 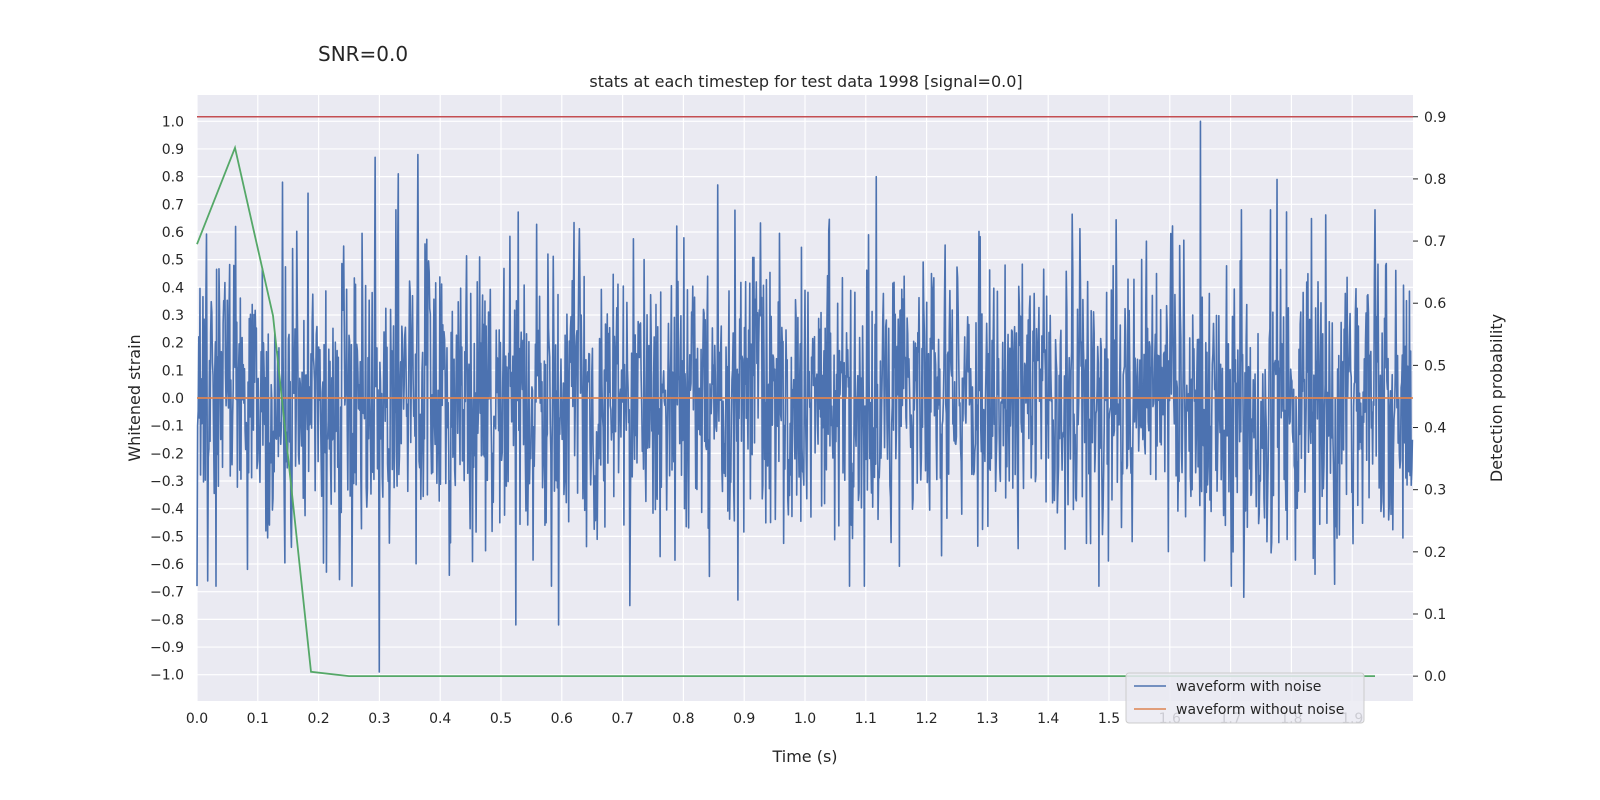 I want to click on y-right-axis-label: Detection probability, so click(x=1496, y=398).